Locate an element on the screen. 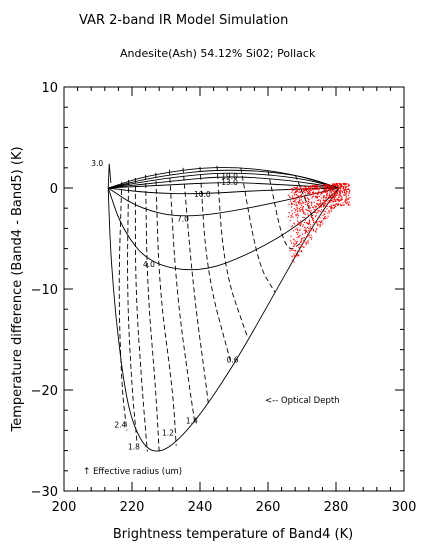 This screenshot has width=426, height=550. radius-value-label: 1.4 is located at coordinates (192, 420).